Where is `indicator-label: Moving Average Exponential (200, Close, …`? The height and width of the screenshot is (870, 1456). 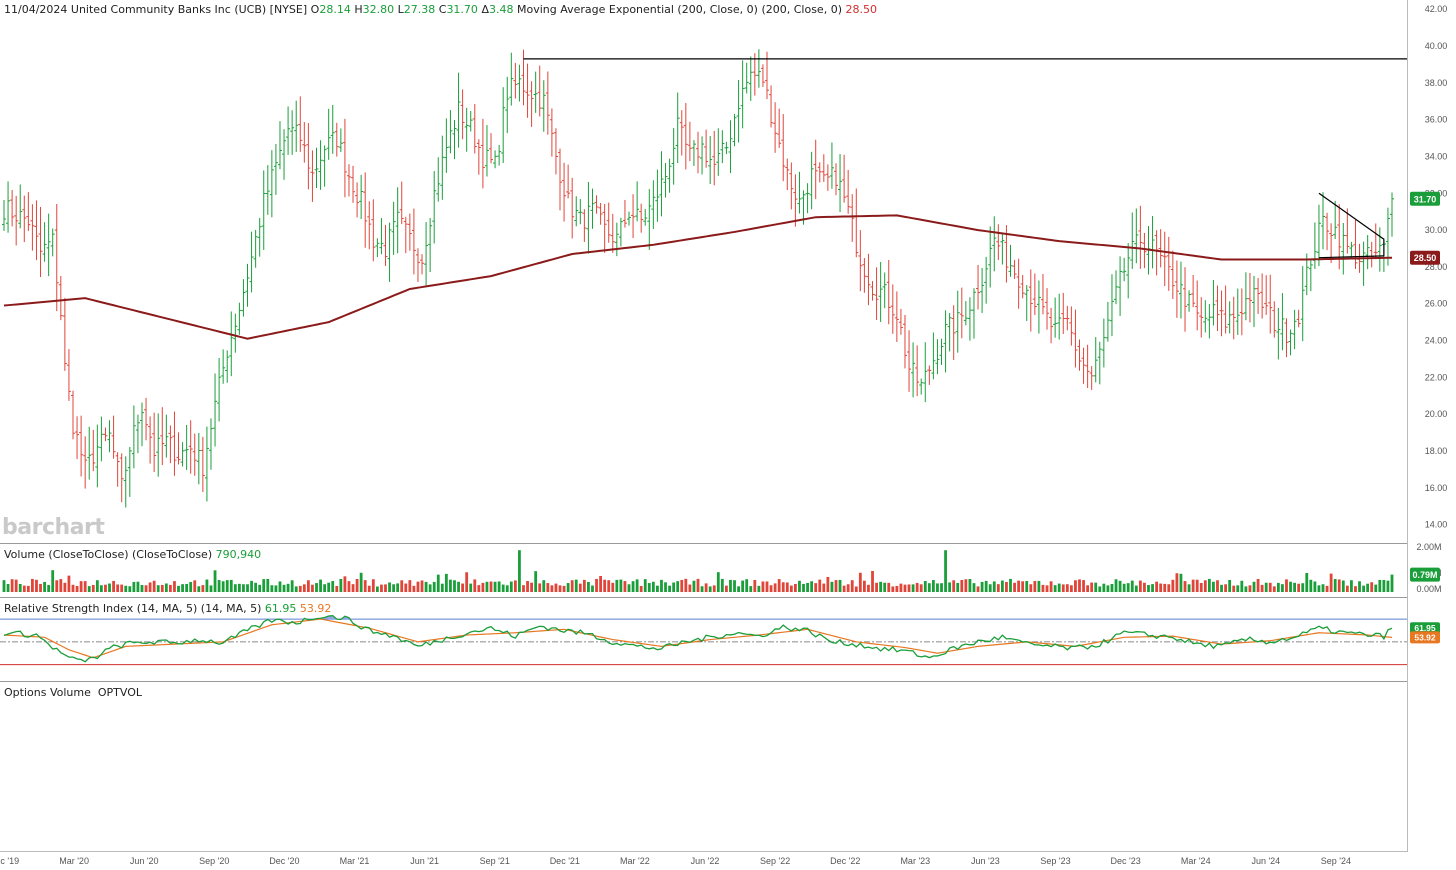
indicator-label: Moving Average Exponential (200, Close, … is located at coordinates (637, 9).